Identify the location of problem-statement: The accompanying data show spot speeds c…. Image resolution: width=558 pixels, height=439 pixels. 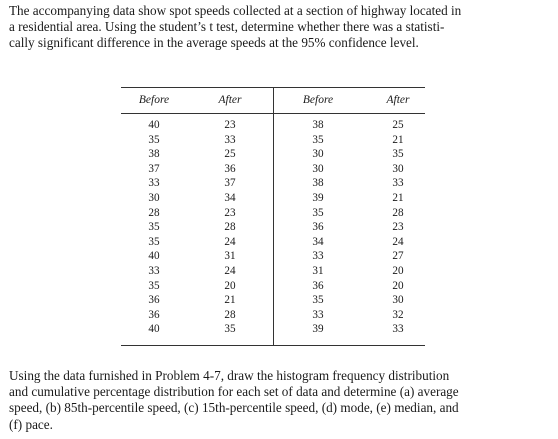
(279, 27).